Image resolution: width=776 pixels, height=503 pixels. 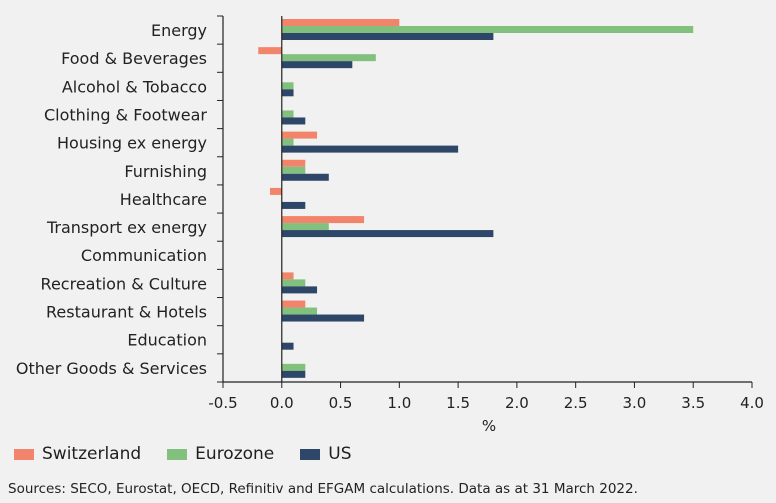 I want to click on legend-swatch-eurozone, so click(x=177, y=454).